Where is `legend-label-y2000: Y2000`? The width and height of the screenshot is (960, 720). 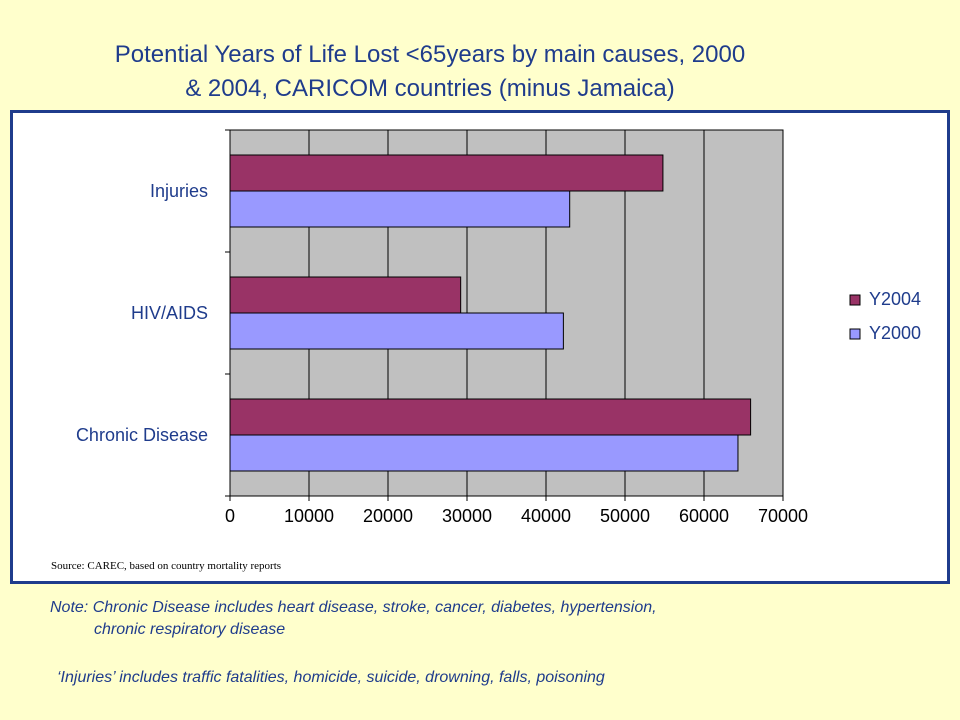
legend-label-y2000: Y2000 is located at coordinates (895, 333).